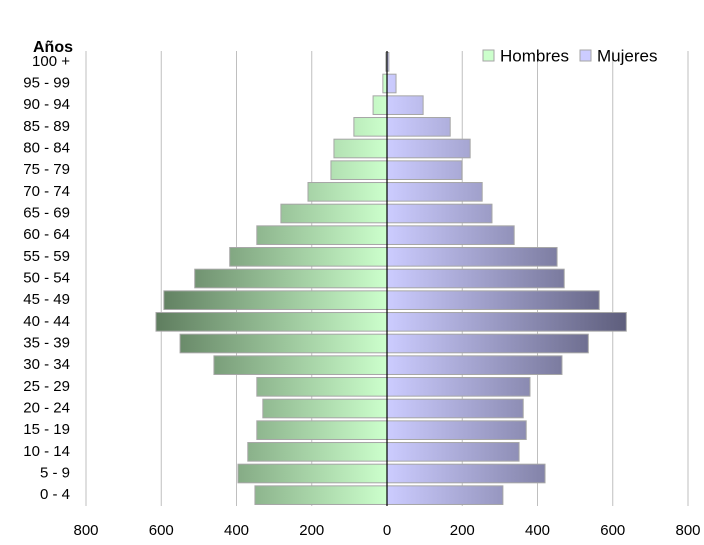 The width and height of the screenshot is (704, 545). What do you see at coordinates (46, 126) in the screenshot?
I see `y-tick-label: 85 - 89` at bounding box center [46, 126].